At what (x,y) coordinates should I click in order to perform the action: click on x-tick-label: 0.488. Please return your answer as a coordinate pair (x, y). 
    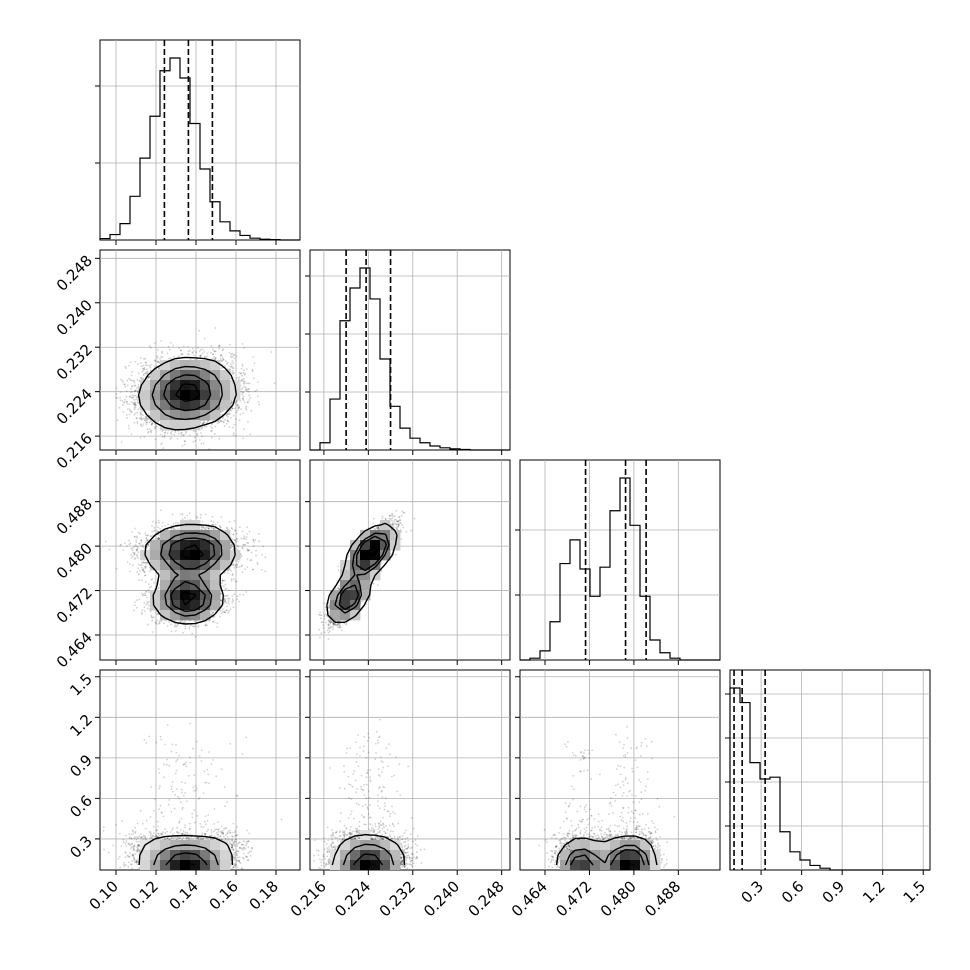
    Looking at the image, I should click on (662, 898).